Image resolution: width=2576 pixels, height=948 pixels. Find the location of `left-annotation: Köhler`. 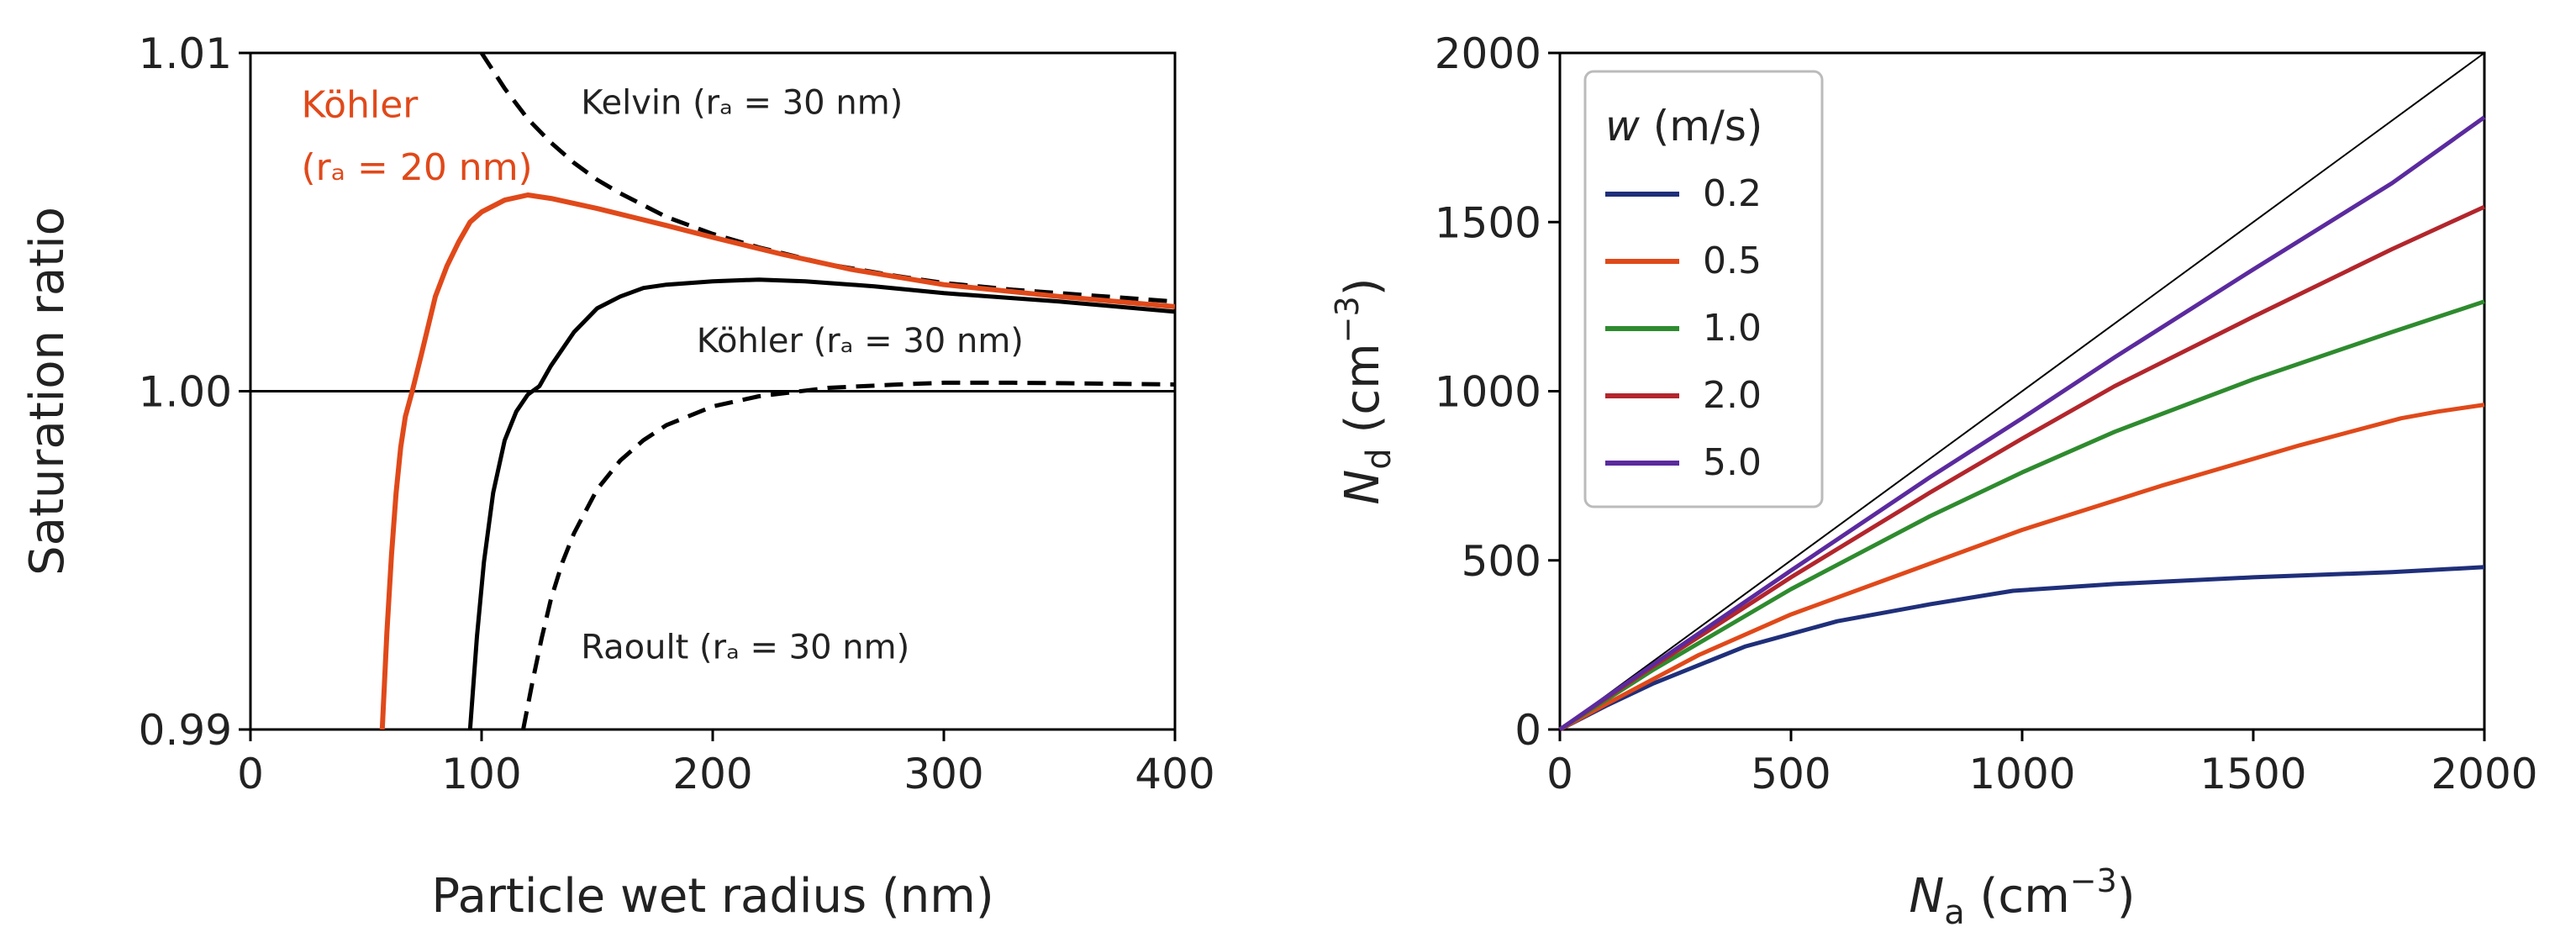

left-annotation: Köhler is located at coordinates (360, 104).